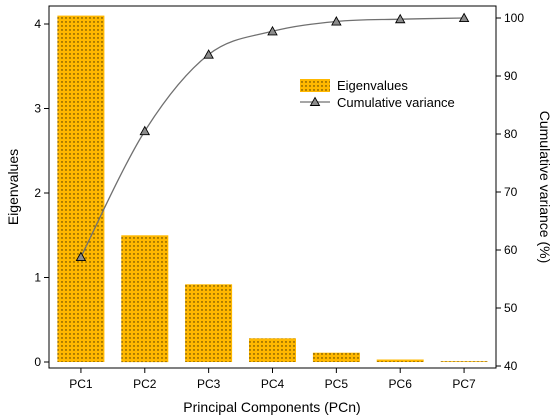  What do you see at coordinates (81, 188) in the screenshot?
I see `bar-pc1` at bounding box center [81, 188].